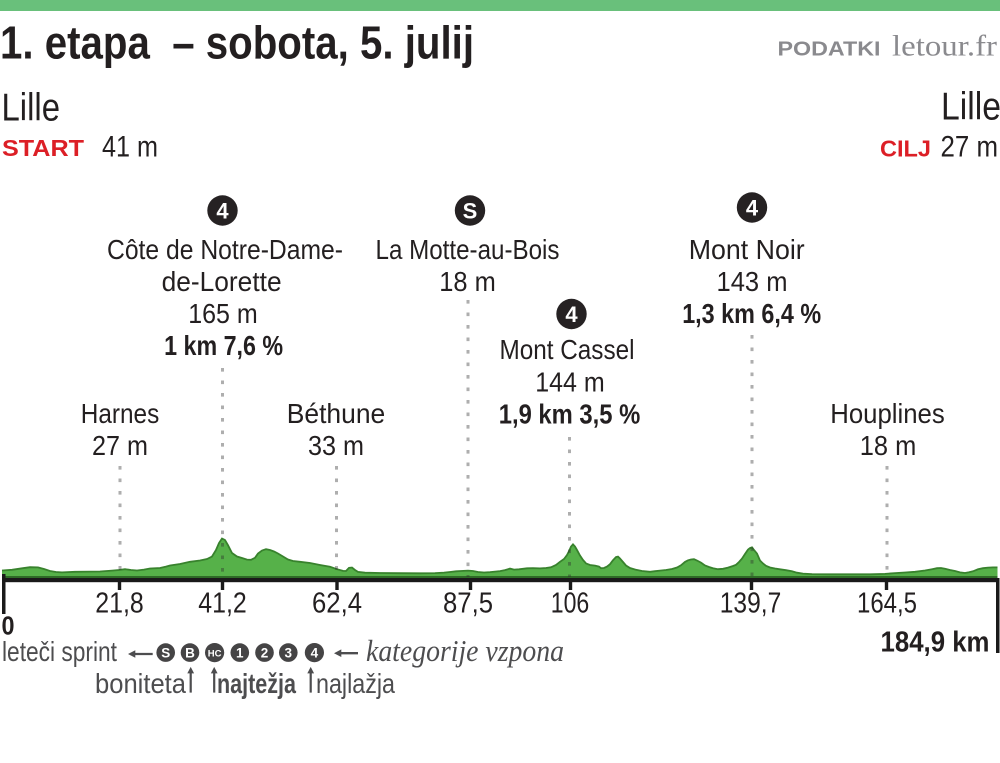 The height and width of the screenshot is (763, 1000). I want to click on svg-text: 144 m, so click(570, 382).